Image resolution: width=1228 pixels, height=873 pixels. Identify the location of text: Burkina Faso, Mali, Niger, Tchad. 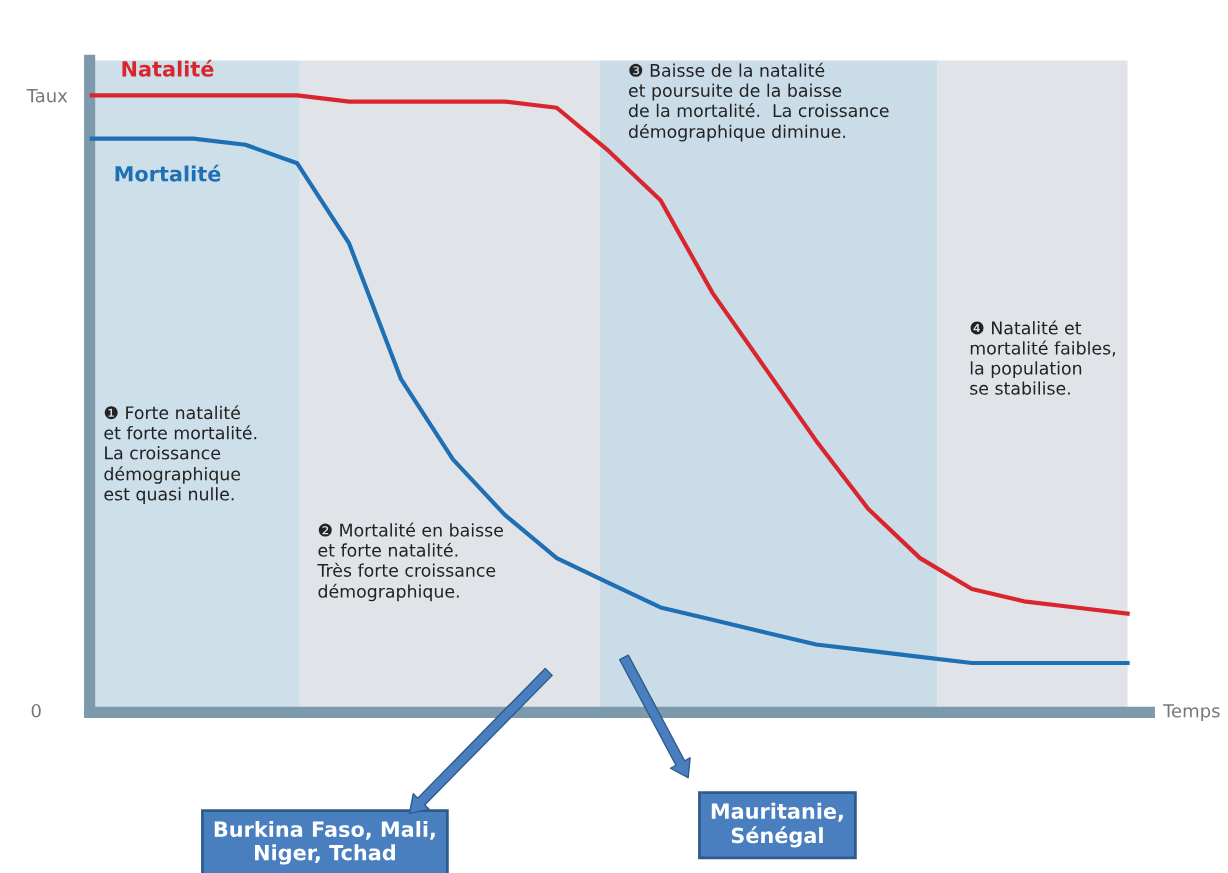
(324, 842).